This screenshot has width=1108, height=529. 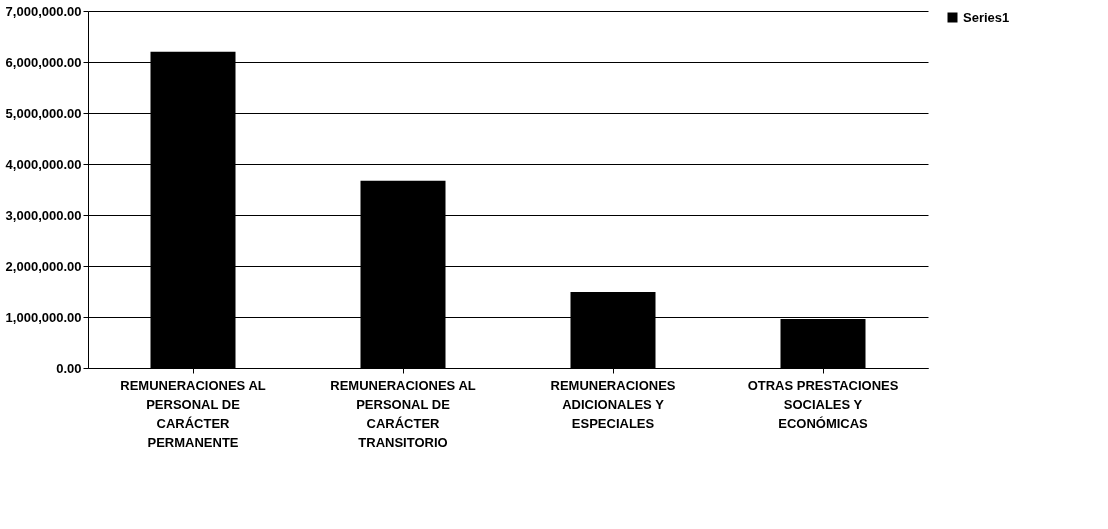 What do you see at coordinates (43, 317) in the screenshot?
I see `y-tick-label: 1,000,000.00` at bounding box center [43, 317].